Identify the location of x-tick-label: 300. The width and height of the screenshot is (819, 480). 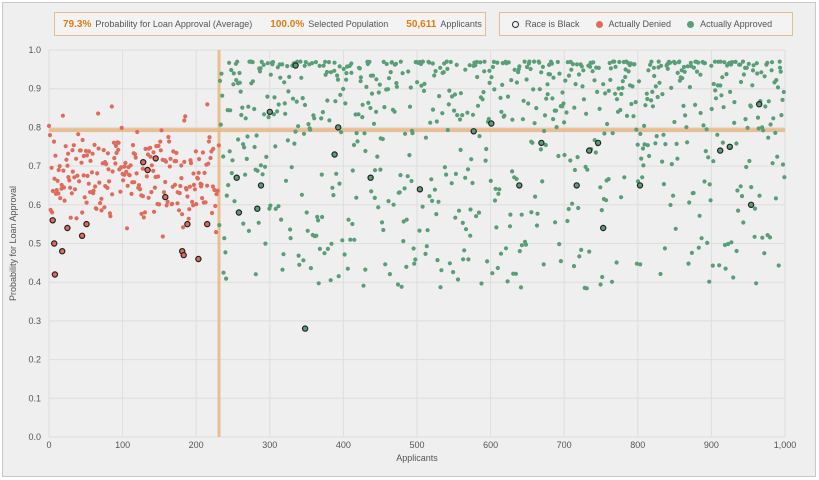
(269, 445).